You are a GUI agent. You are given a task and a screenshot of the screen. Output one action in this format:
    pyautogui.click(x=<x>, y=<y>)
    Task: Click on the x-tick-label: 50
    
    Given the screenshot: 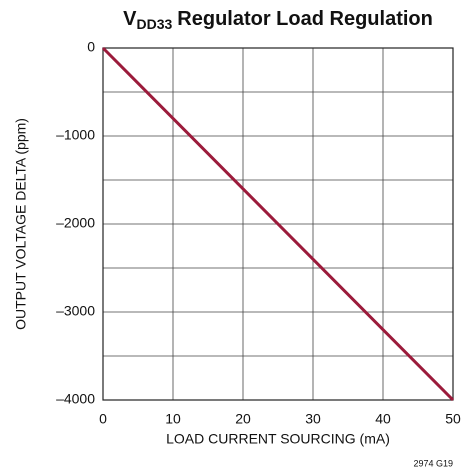 What is the action you would take?
    pyautogui.click(x=453, y=419)
    